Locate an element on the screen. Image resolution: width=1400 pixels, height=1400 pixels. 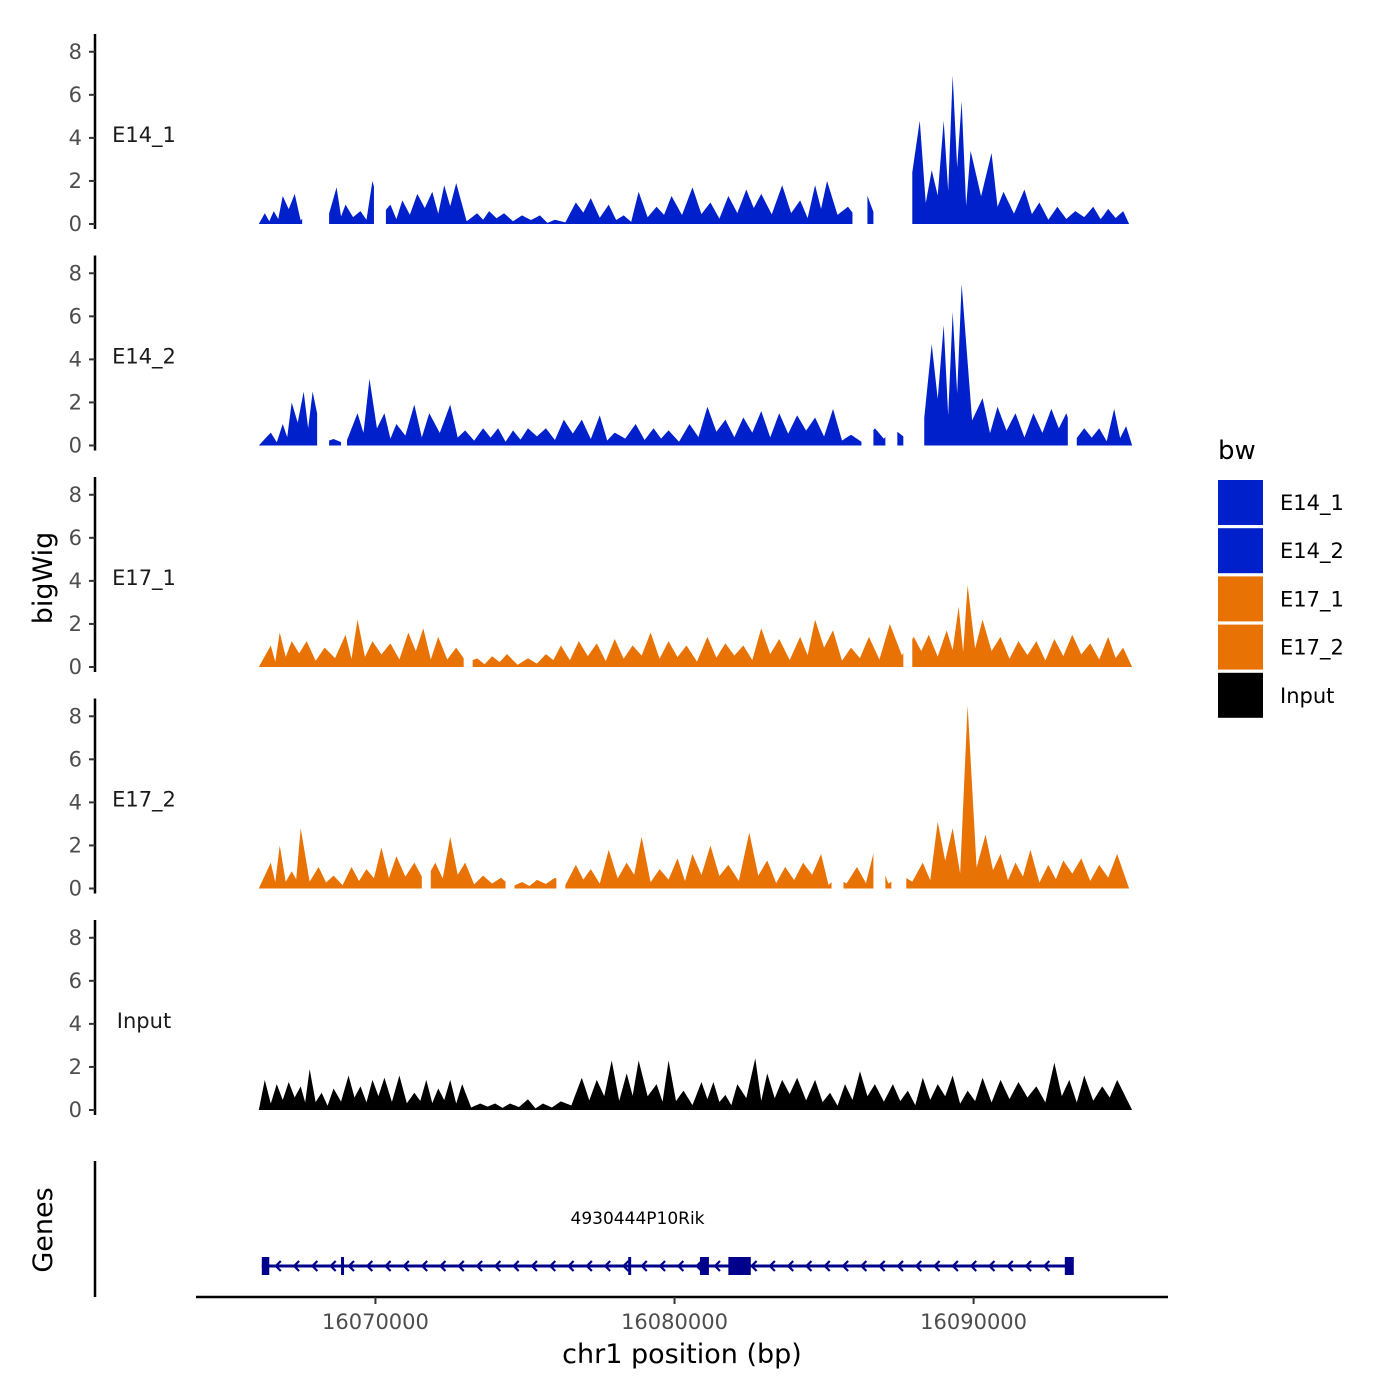
x-axis-title: chr1 position (bp) is located at coordinates (682, 1354).